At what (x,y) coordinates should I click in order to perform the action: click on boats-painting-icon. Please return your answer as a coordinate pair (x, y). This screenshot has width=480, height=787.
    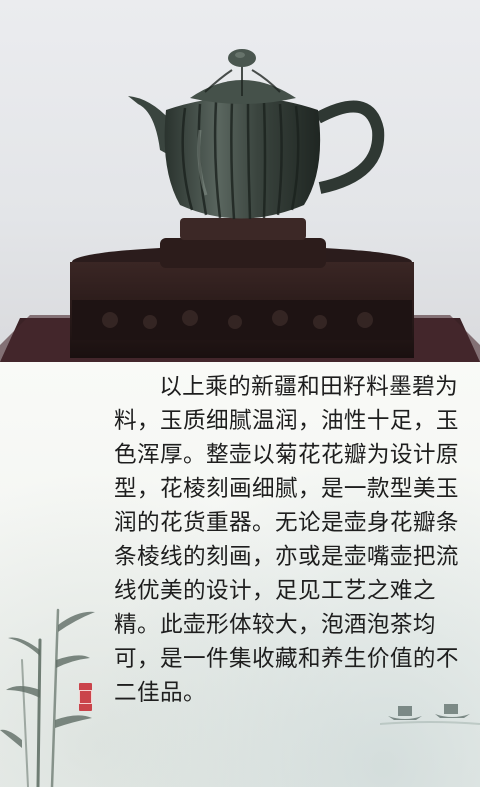
    Looking at the image, I should click on (430, 714).